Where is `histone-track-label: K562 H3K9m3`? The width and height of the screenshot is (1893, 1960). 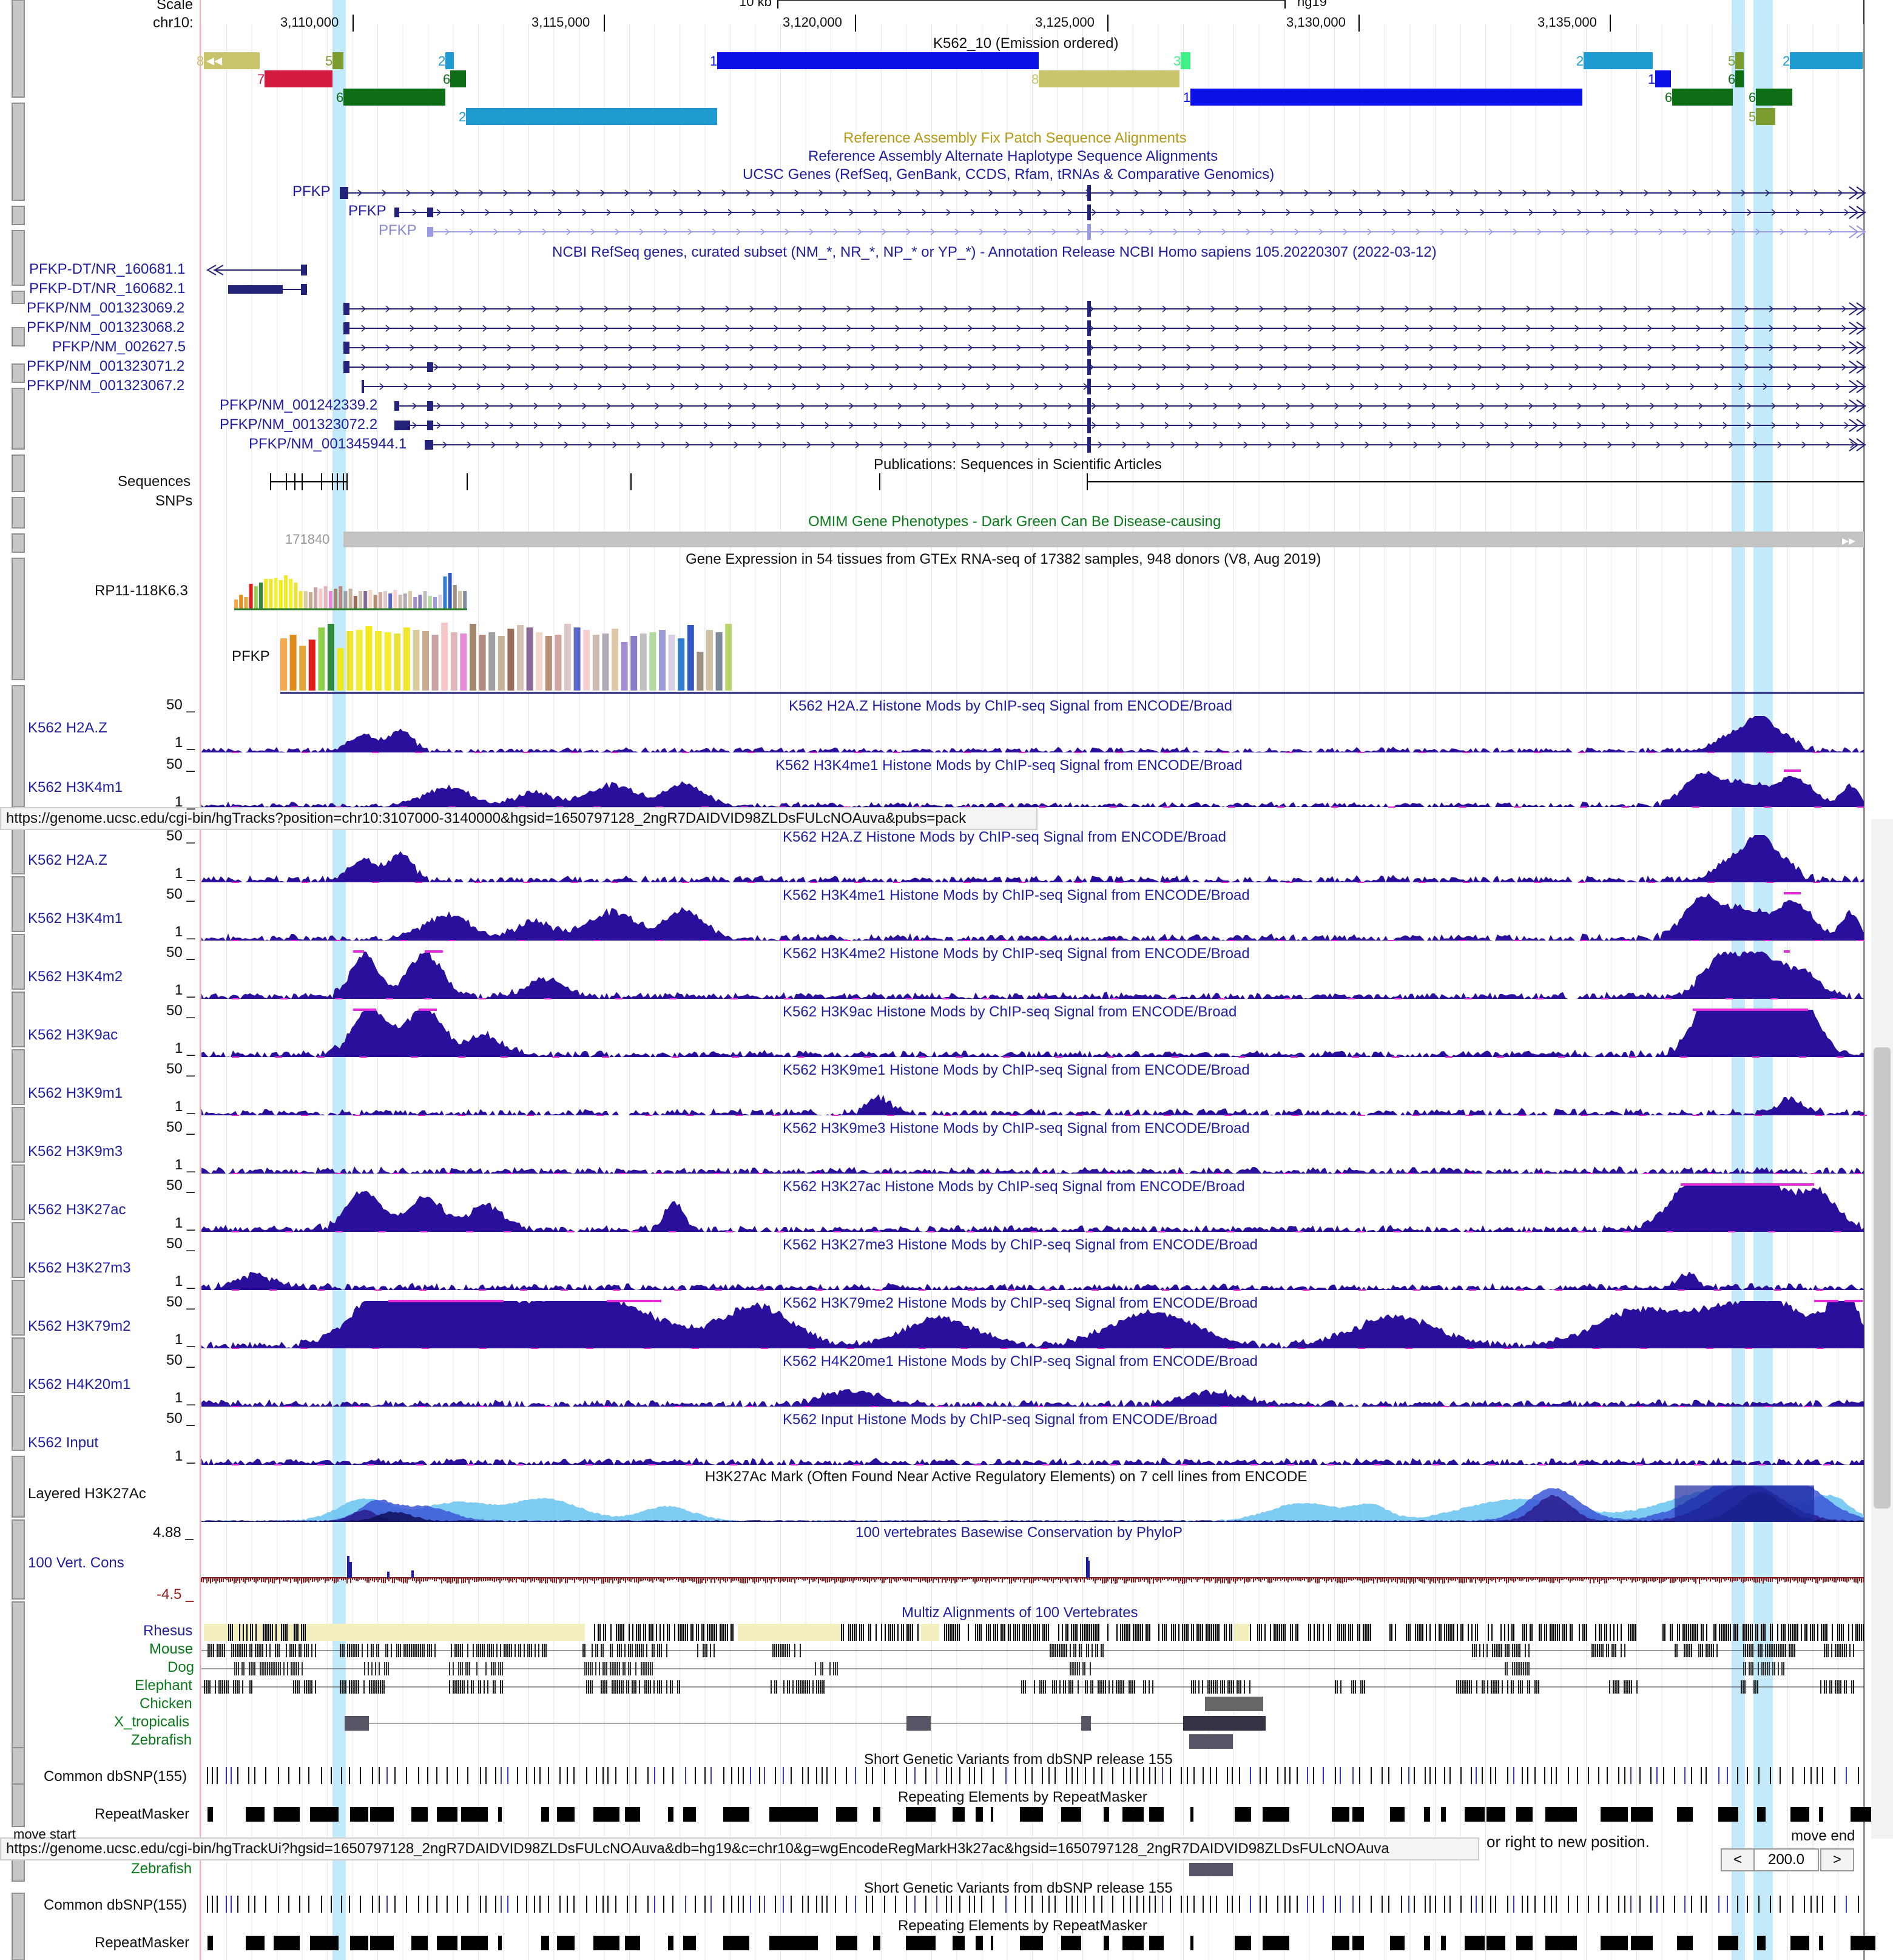 histone-track-label: K562 H3K9m3 is located at coordinates (75, 1152).